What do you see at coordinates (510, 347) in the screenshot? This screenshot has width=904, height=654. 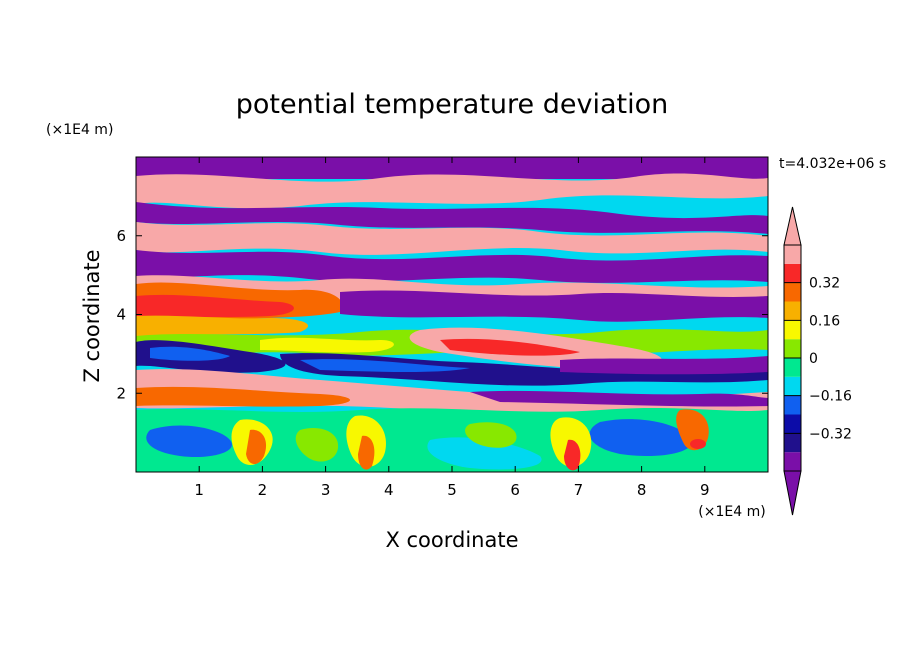 I see `red-patch-mid` at bounding box center [510, 347].